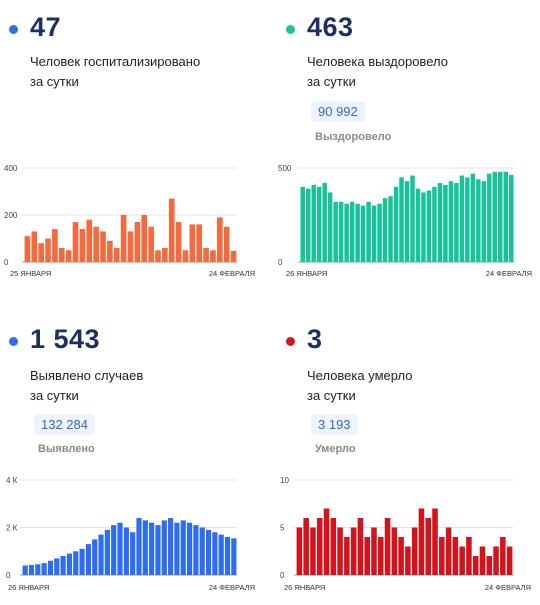 This screenshot has width=540, height=605. I want to click on recovered-value: 463, so click(330, 27).